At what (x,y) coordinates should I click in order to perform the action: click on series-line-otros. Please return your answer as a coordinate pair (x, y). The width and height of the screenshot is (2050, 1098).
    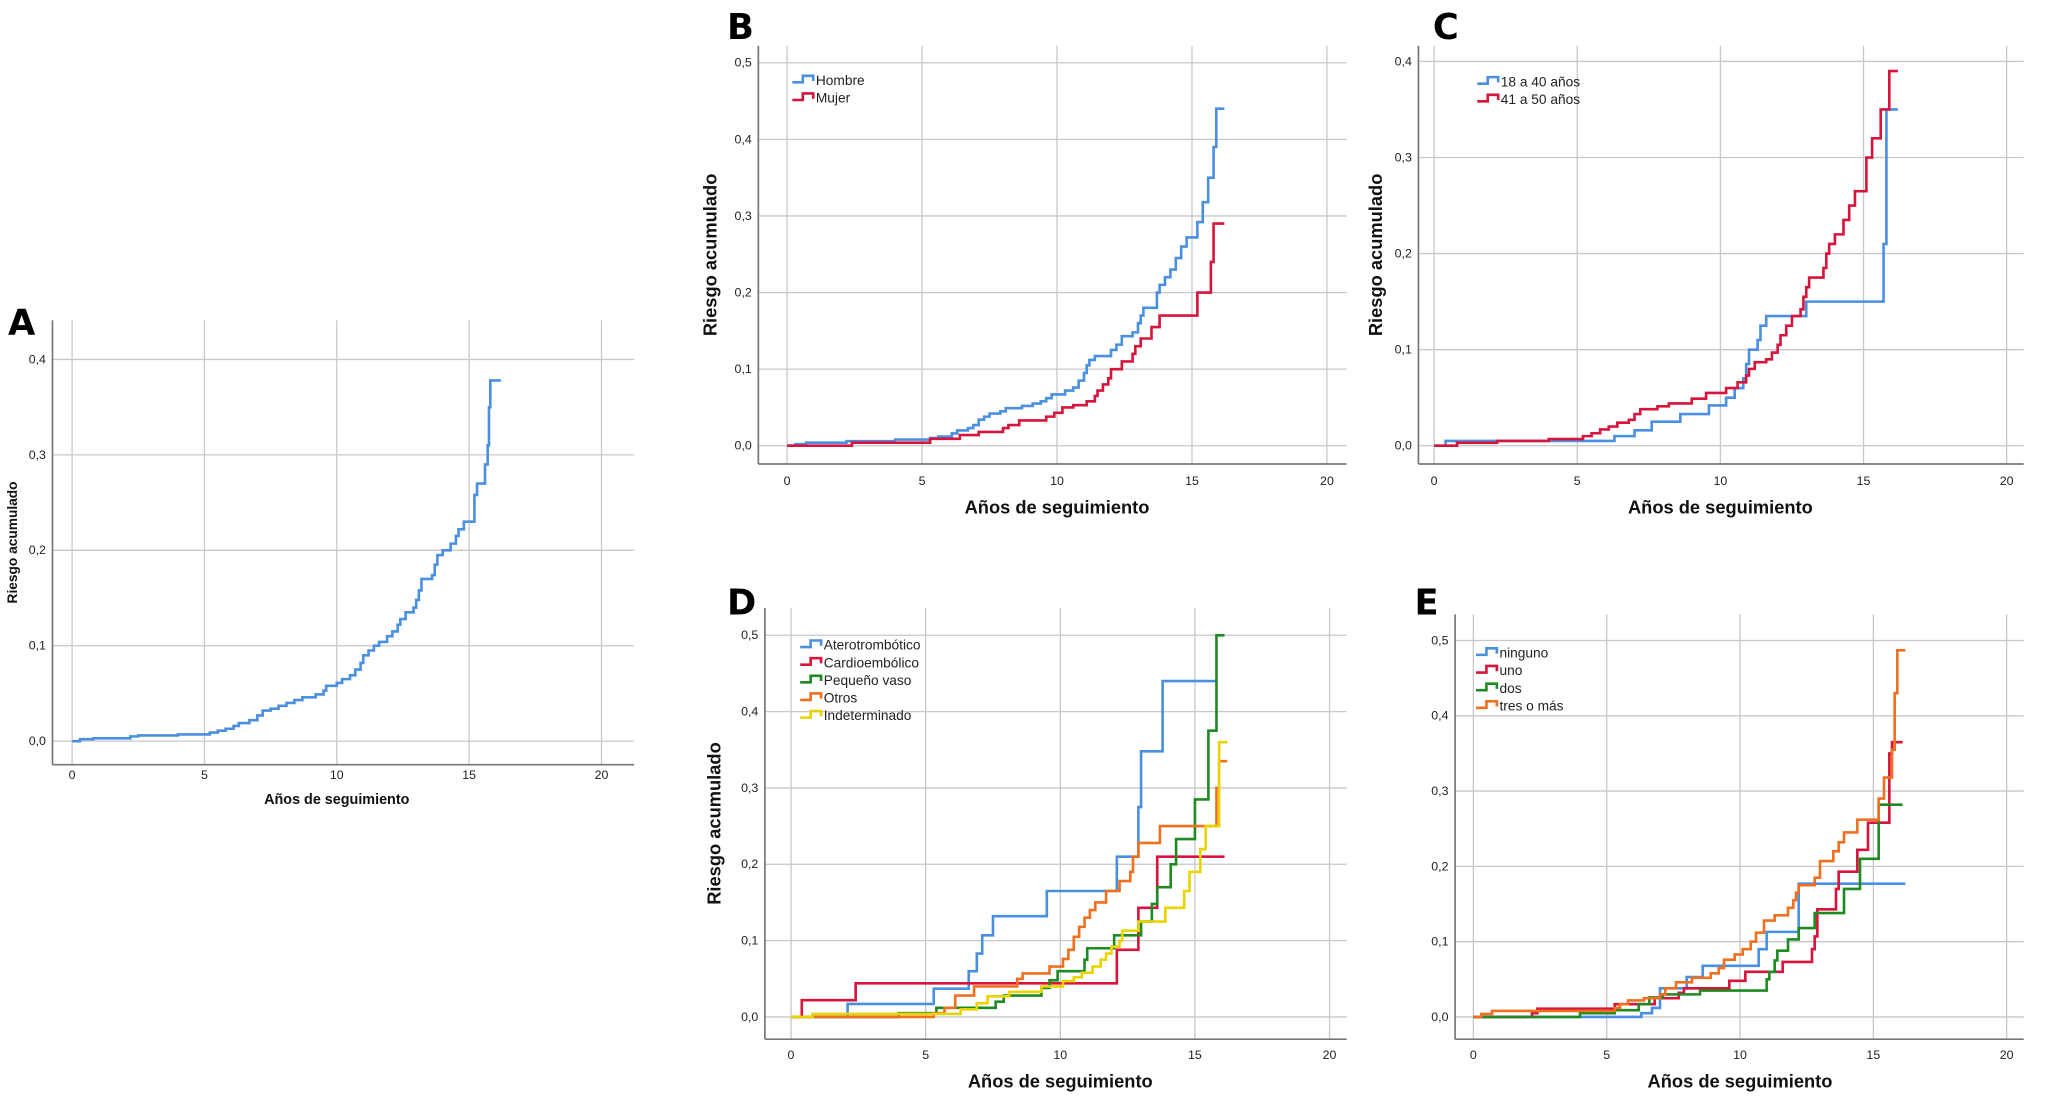
    Looking at the image, I should click on (1009, 889).